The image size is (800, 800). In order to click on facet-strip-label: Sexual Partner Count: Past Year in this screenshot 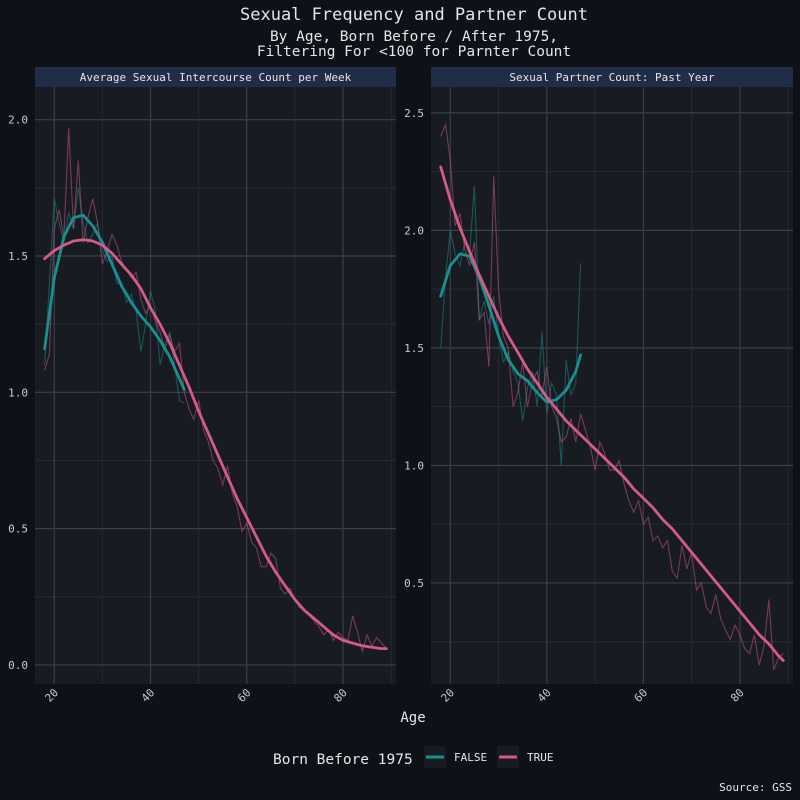, I will do `click(612, 77)`.